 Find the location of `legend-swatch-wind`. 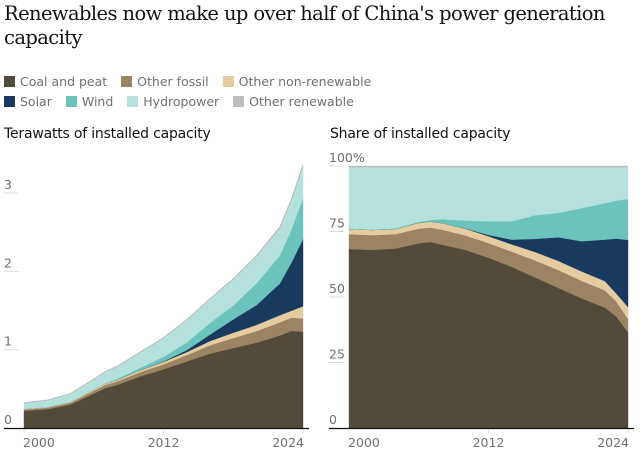

legend-swatch-wind is located at coordinates (71, 101).